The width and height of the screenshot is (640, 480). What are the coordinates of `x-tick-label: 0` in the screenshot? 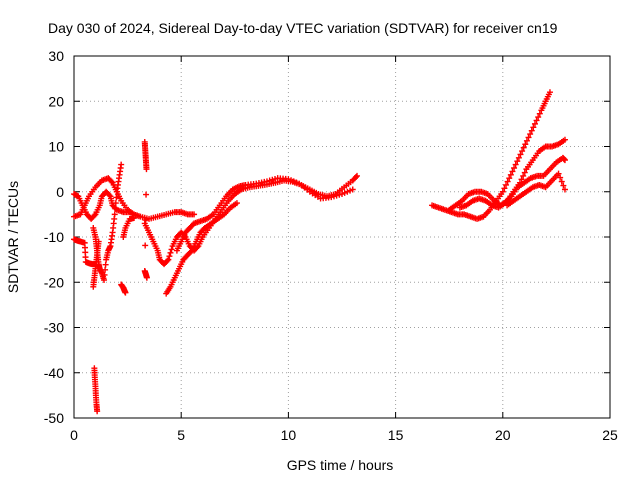 It's located at (74, 435).